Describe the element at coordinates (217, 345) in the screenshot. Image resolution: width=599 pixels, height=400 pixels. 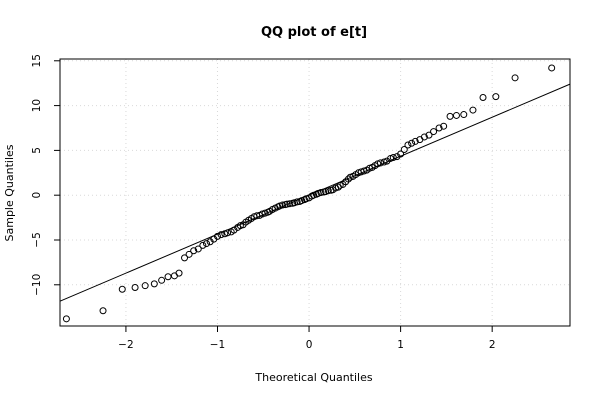
I see `x-tick-label: −1` at that location.